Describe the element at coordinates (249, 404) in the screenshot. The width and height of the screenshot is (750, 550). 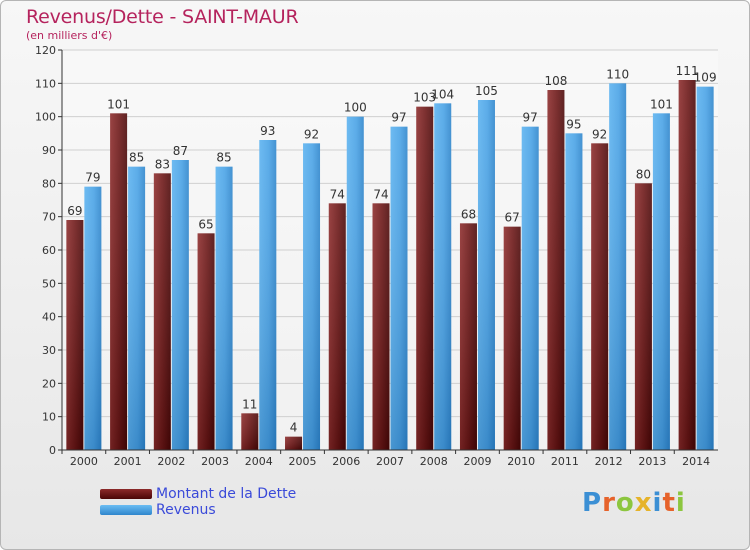
I see `debt-value-label: 11` at that location.